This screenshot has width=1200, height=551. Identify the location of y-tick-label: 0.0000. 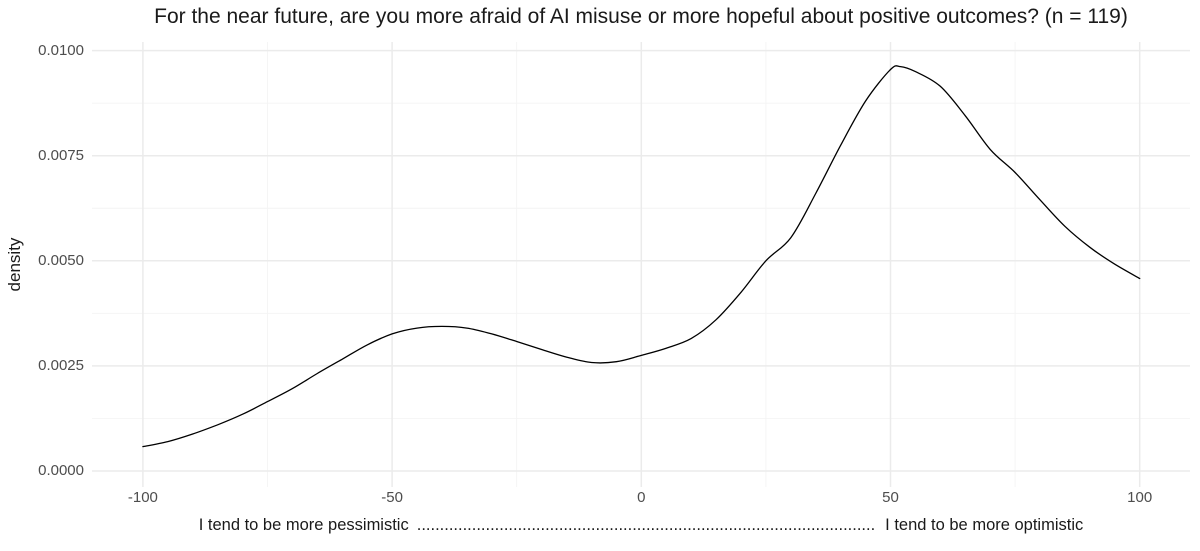
(61, 470).